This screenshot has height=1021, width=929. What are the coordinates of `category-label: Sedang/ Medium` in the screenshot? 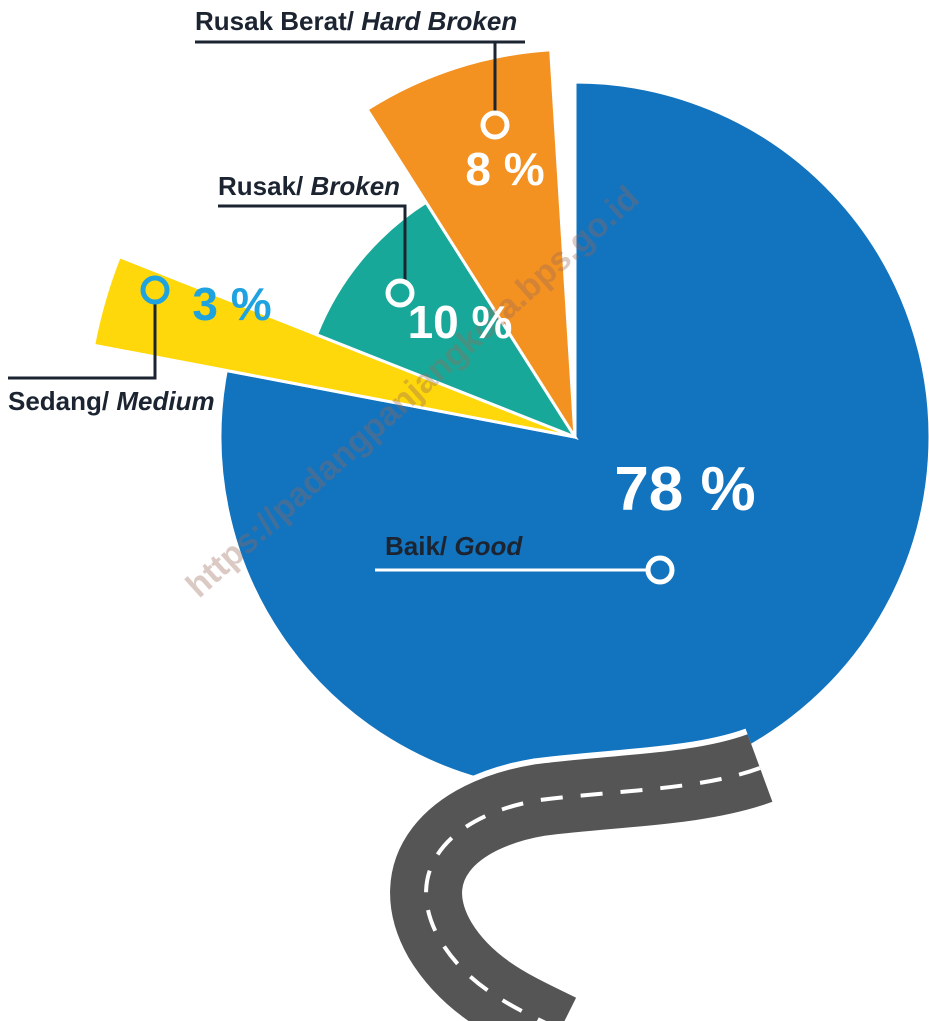 It's located at (111, 401).